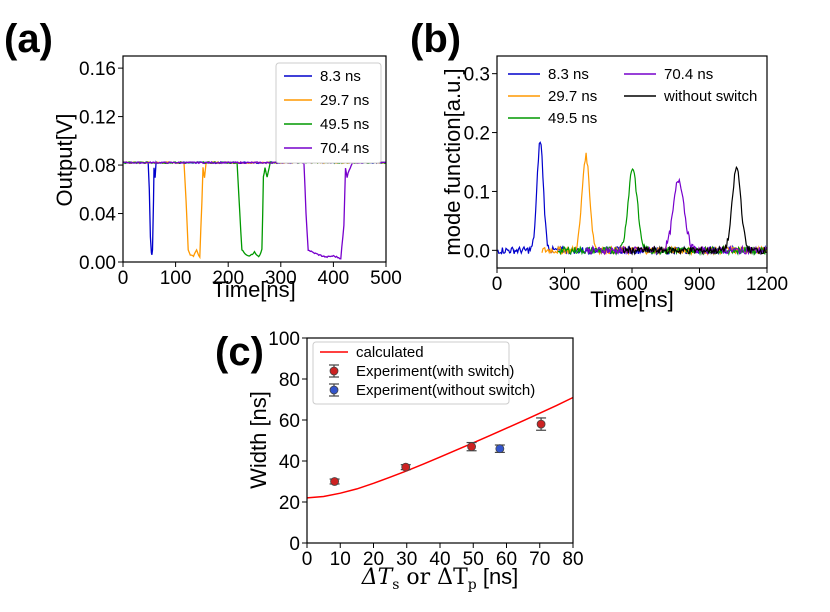 This screenshot has height=612, width=830. What do you see at coordinates (97, 263) in the screenshot?
I see `y-tick-label: 0.00` at bounding box center [97, 263].